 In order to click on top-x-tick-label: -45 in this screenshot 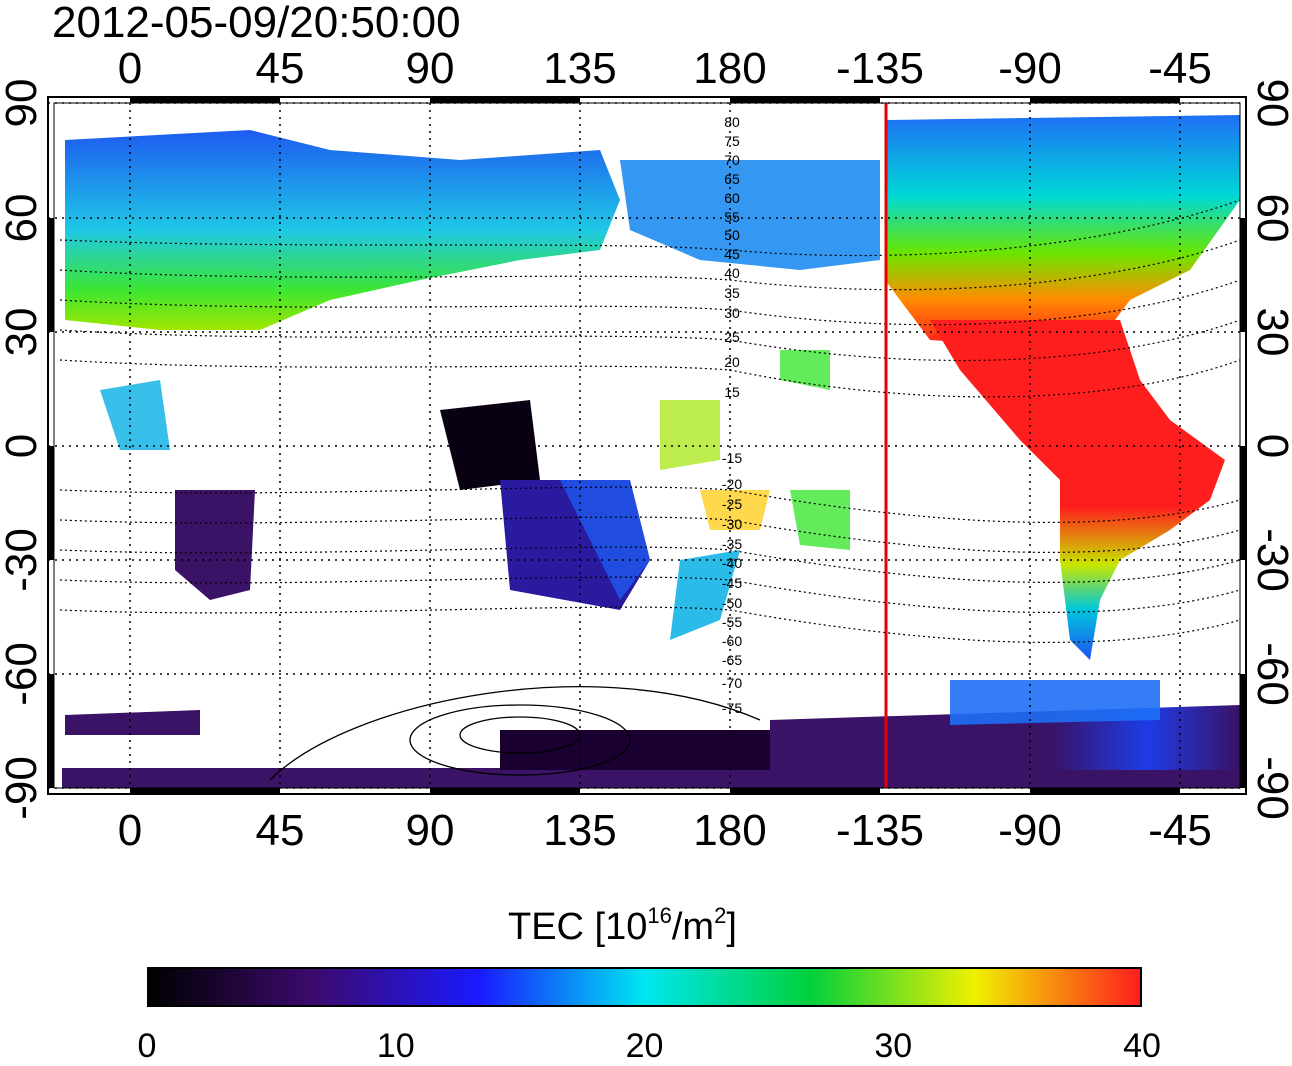, I will do `click(1180, 68)`.